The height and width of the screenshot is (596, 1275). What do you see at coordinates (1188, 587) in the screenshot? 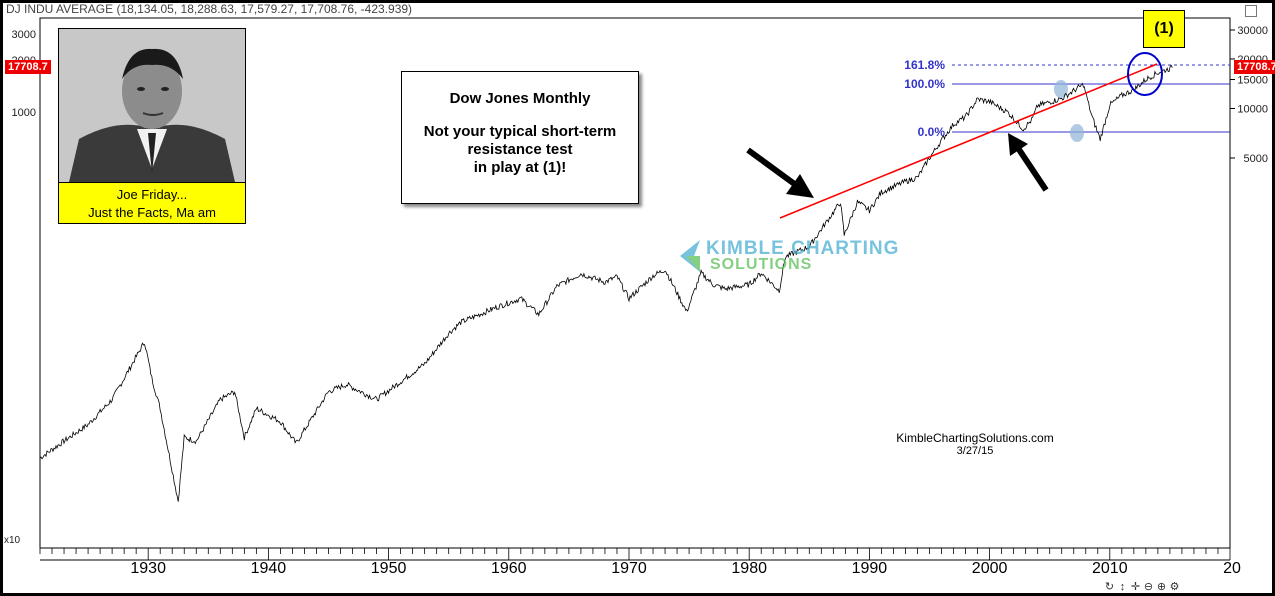
I see `chart-toolbar: ↻ ↕ ✛ ⊖ ⊕⚙` at bounding box center [1188, 587].